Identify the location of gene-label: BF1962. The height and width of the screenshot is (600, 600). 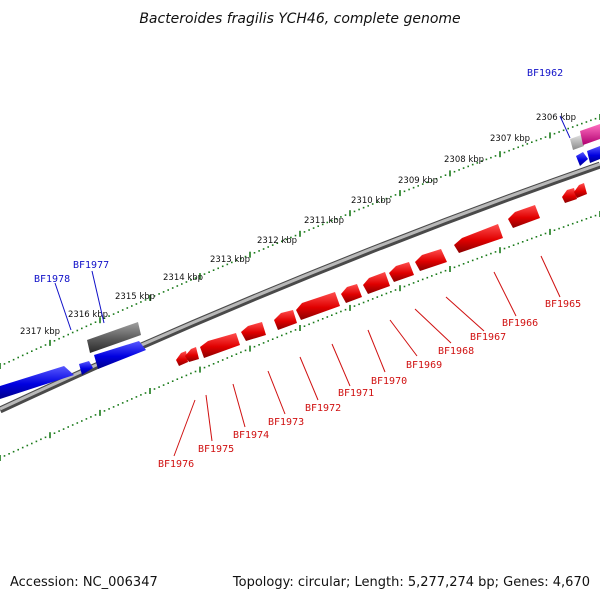
(545, 73).